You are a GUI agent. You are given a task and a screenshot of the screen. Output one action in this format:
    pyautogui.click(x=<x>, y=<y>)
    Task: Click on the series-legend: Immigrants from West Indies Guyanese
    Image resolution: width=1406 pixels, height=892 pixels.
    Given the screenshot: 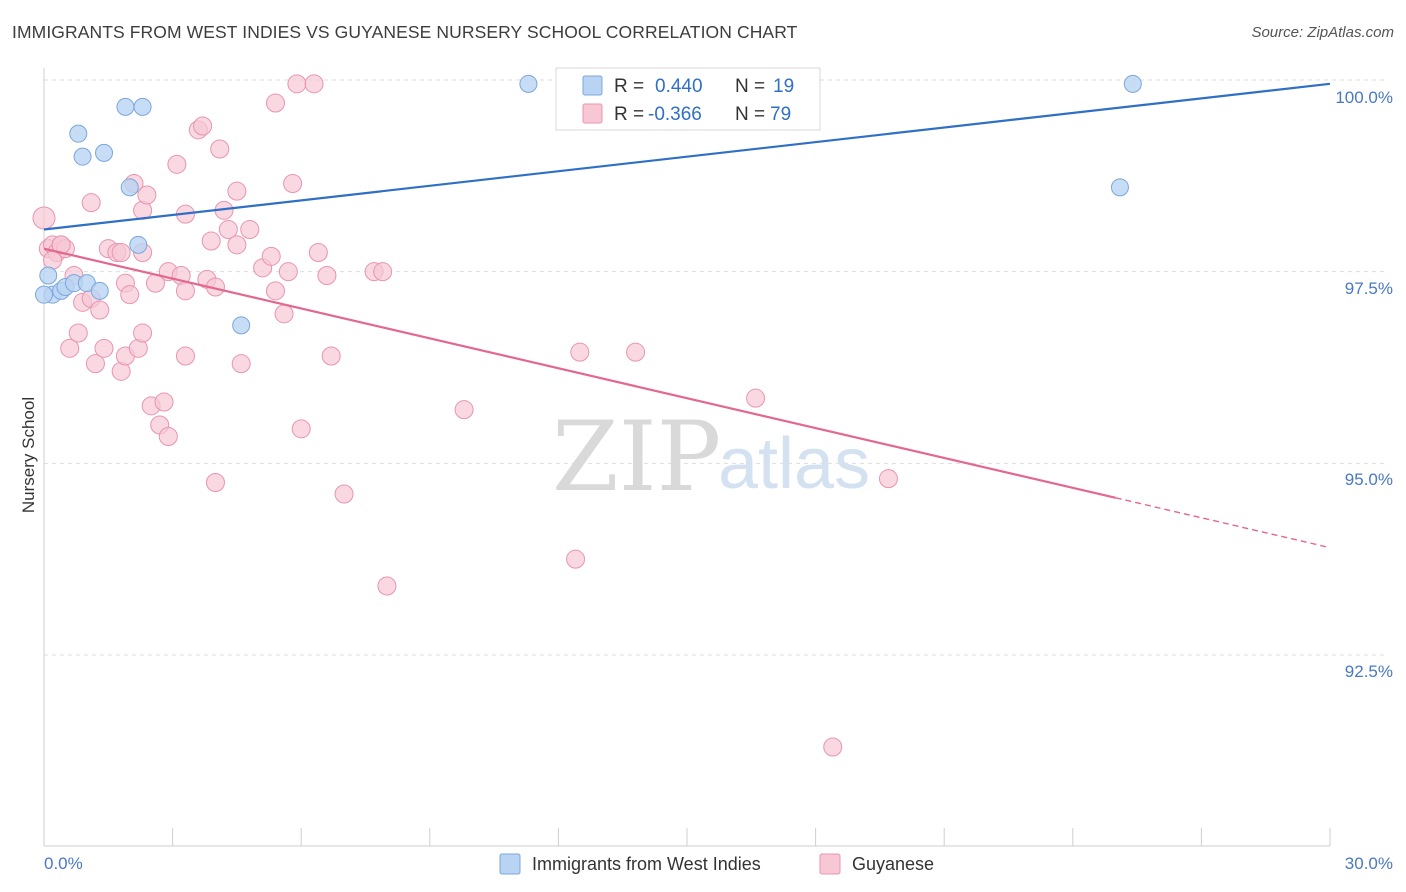 What is the action you would take?
    pyautogui.click(x=716, y=864)
    